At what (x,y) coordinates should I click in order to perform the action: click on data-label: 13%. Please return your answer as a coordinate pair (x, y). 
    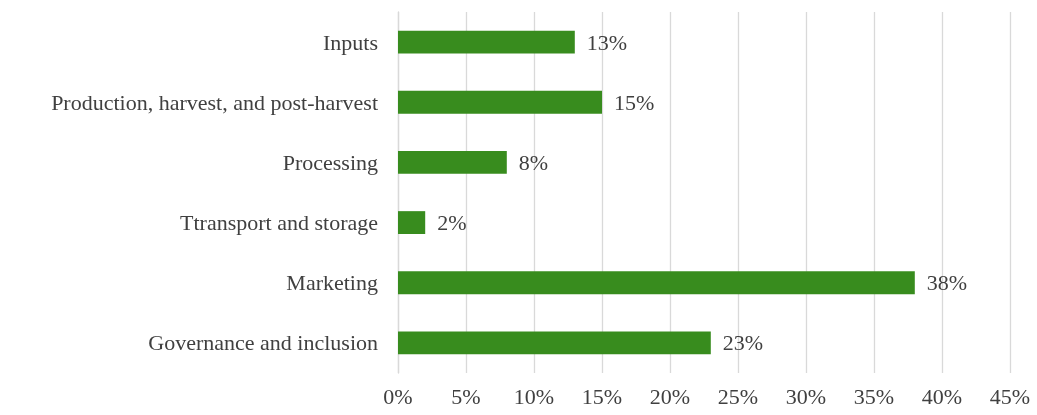
    Looking at the image, I should click on (607, 42).